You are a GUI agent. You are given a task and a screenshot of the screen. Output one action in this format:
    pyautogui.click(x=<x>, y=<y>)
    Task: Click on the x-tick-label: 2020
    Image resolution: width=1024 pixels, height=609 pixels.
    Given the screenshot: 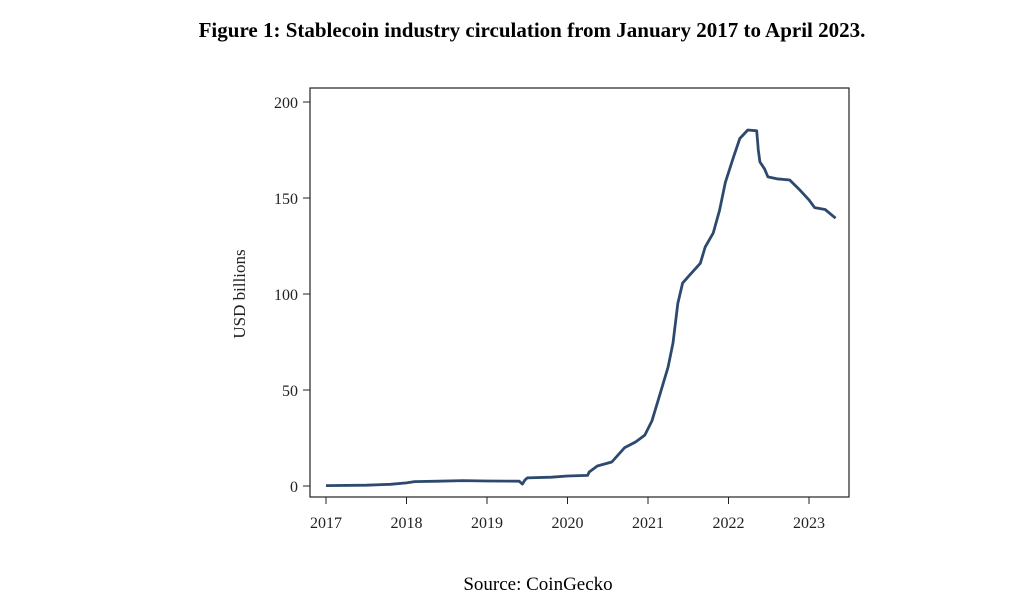 What is the action you would take?
    pyautogui.click(x=568, y=523)
    